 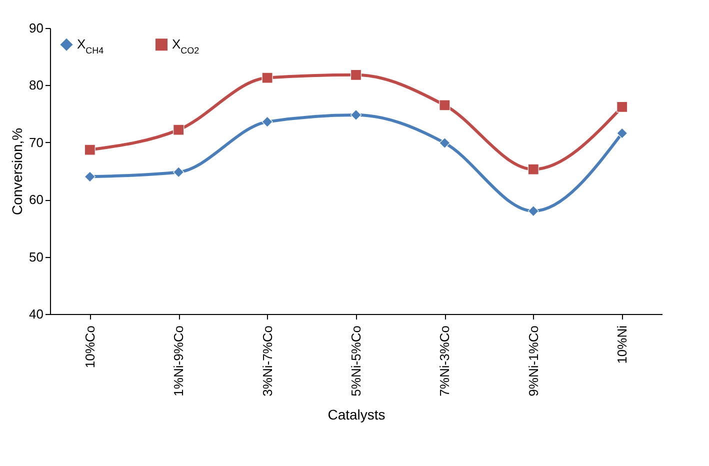 What do you see at coordinates (90, 347) in the screenshot?
I see `x-tick-label: 10%Co` at bounding box center [90, 347].